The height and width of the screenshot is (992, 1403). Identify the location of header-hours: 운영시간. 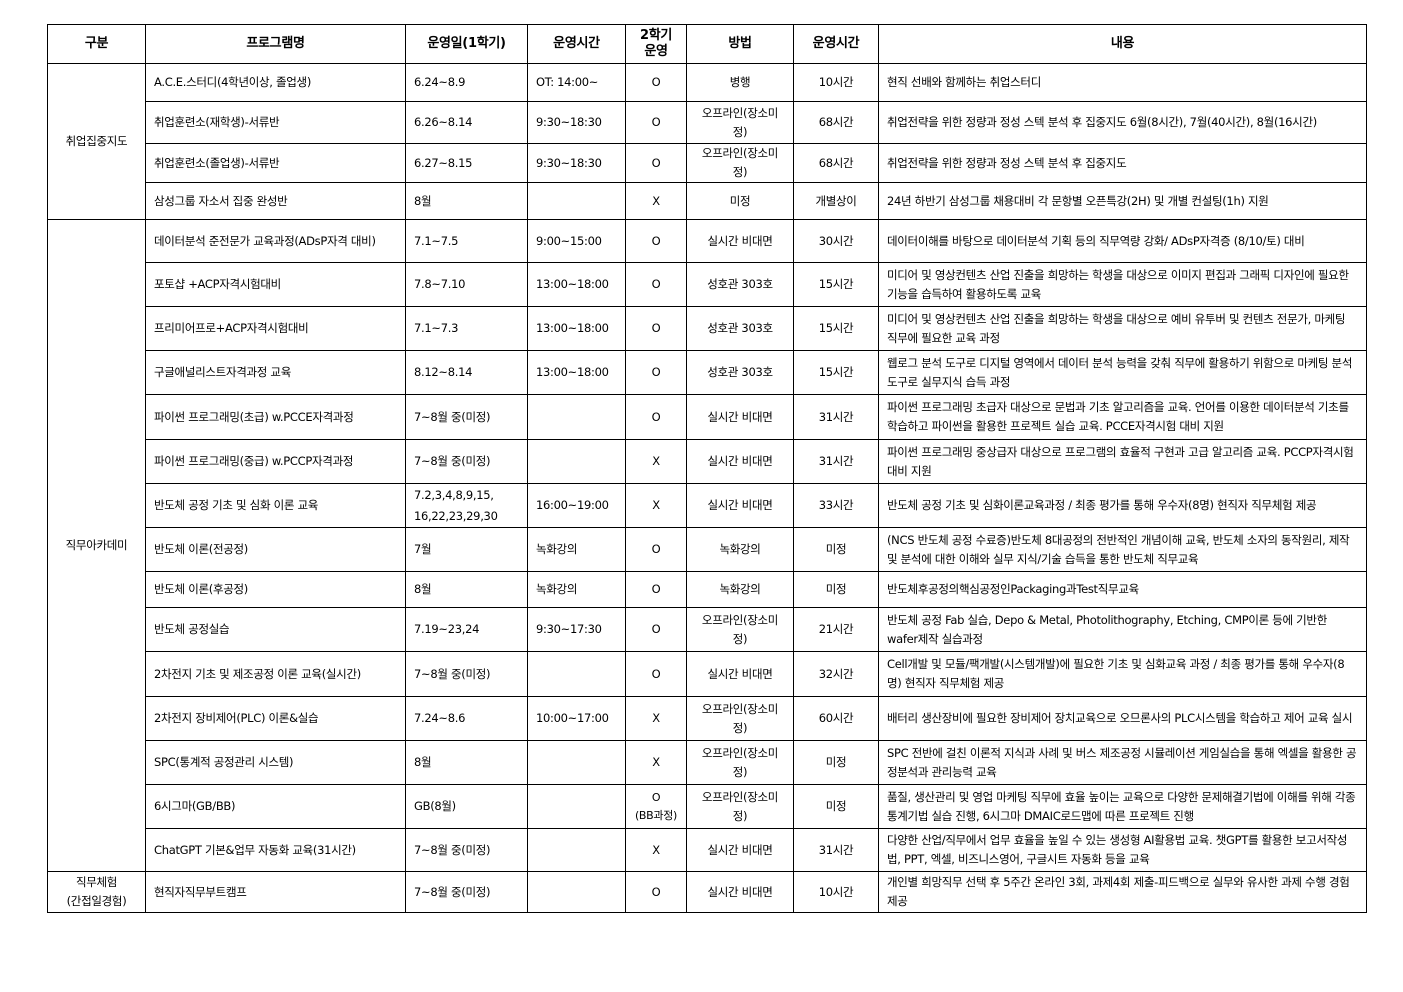
(836, 44).